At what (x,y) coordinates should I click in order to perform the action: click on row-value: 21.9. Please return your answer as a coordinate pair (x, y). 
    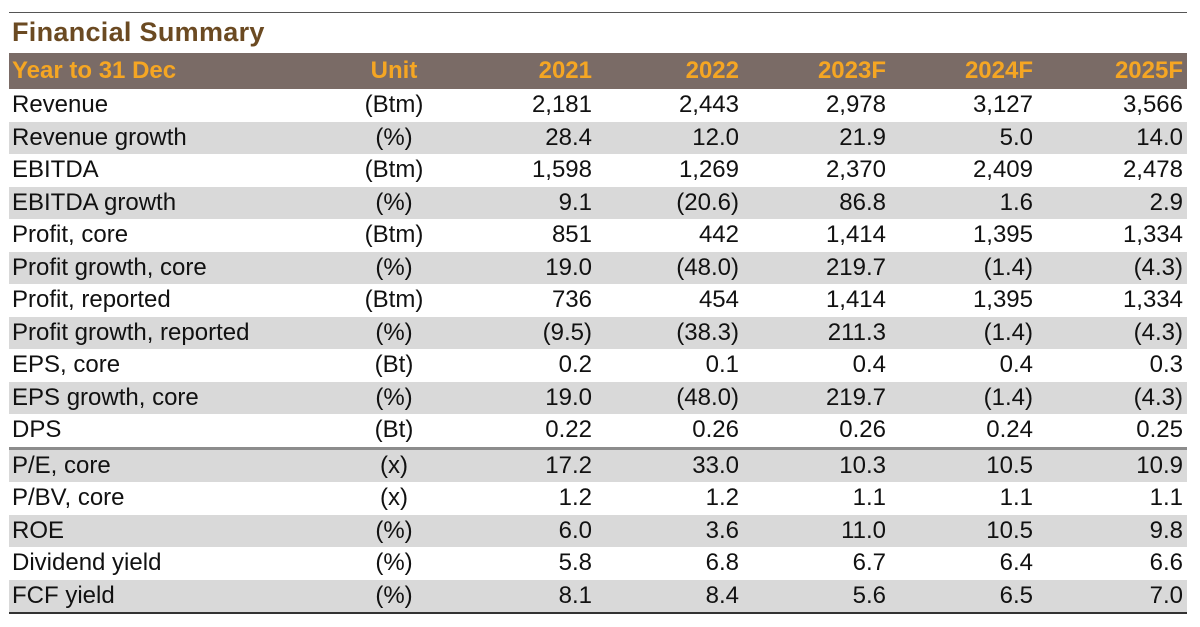
    Looking at the image, I should click on (816, 137).